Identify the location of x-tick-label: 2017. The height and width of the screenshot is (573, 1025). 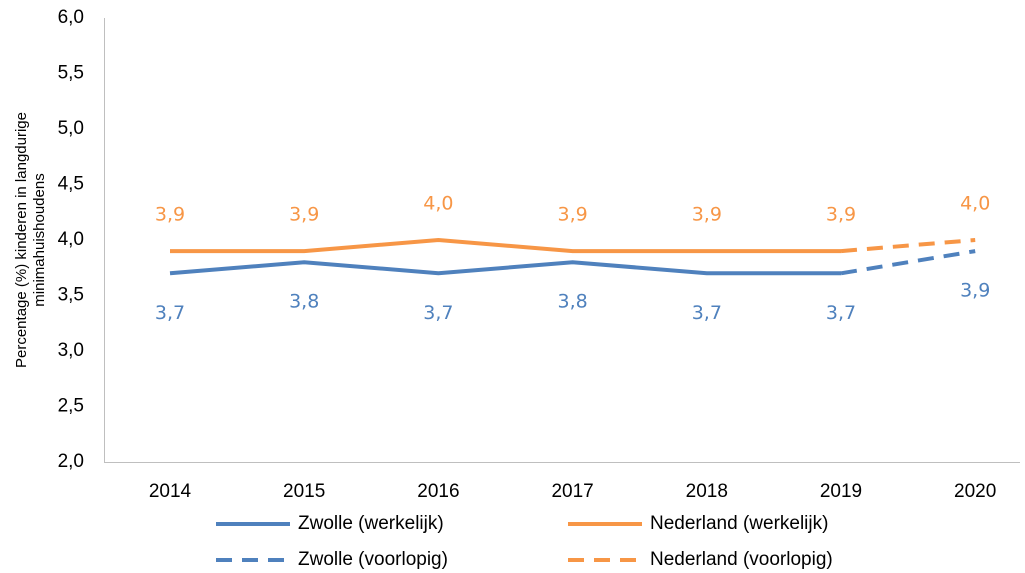
(572, 491).